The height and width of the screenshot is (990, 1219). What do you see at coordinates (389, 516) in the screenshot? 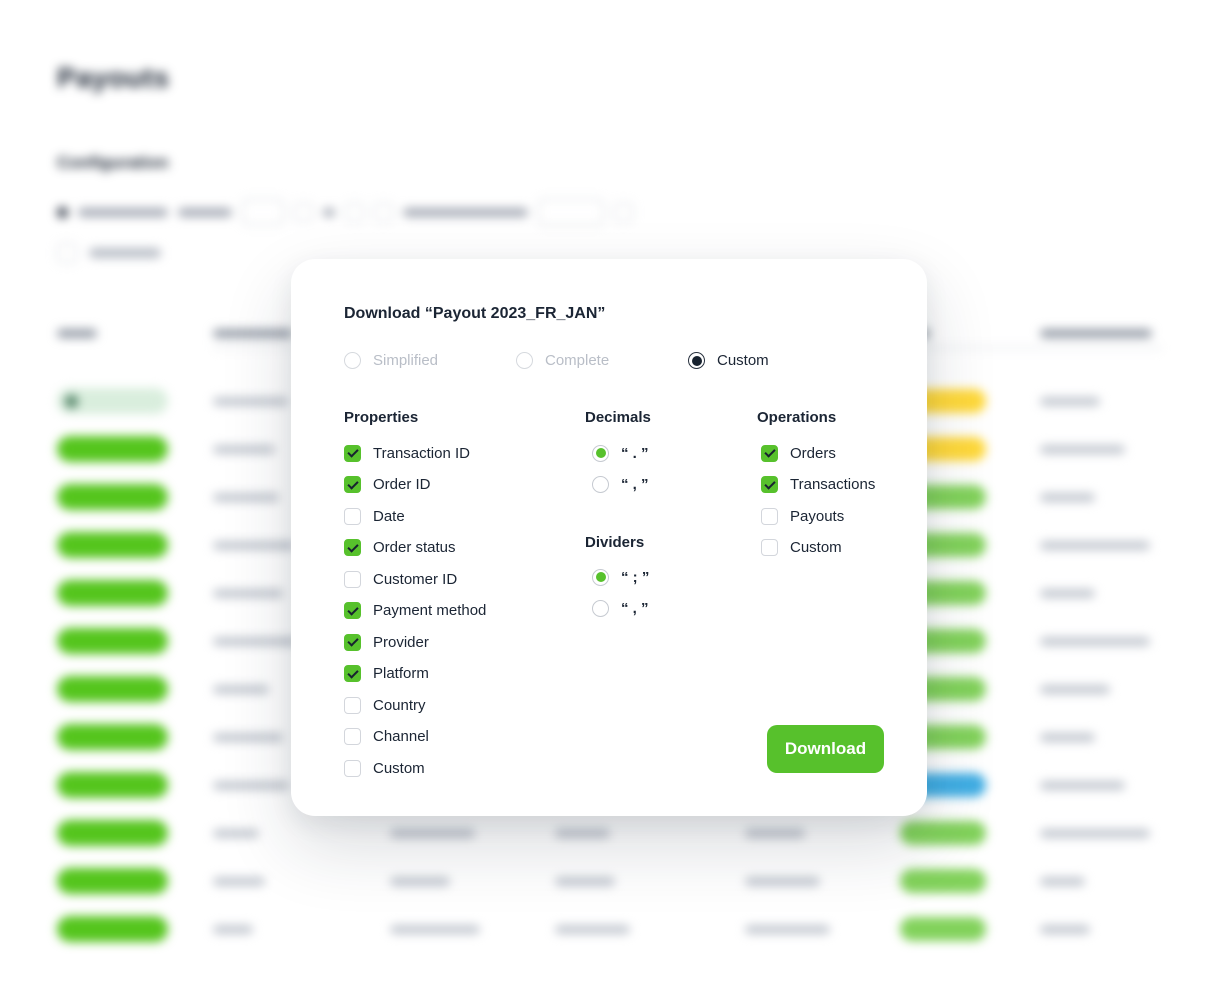
I see `checkbox-label: Date` at bounding box center [389, 516].